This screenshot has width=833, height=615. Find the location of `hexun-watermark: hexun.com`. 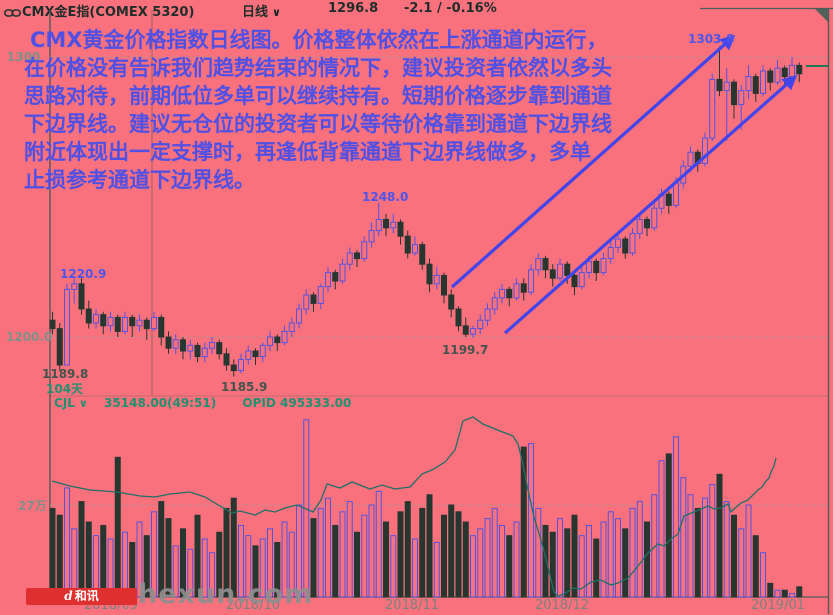

hexun-watermark: hexun.com is located at coordinates (226, 594).